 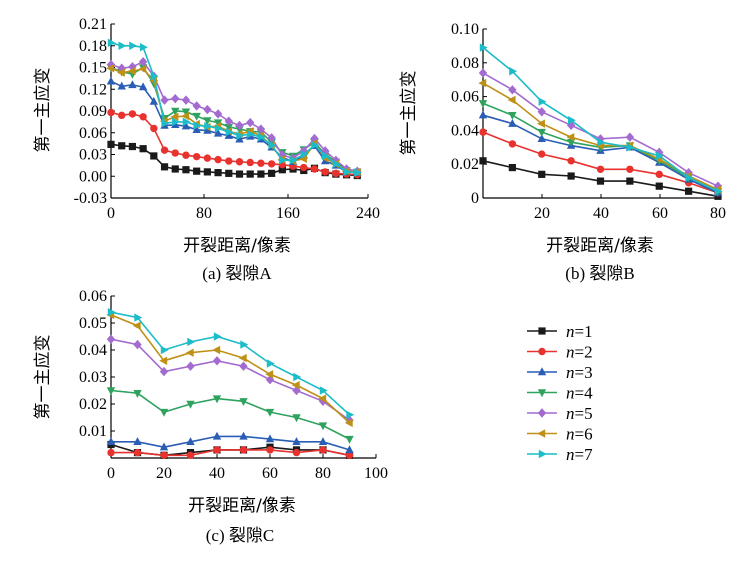 I want to click on legend-item: n=5, so click(x=560, y=413).